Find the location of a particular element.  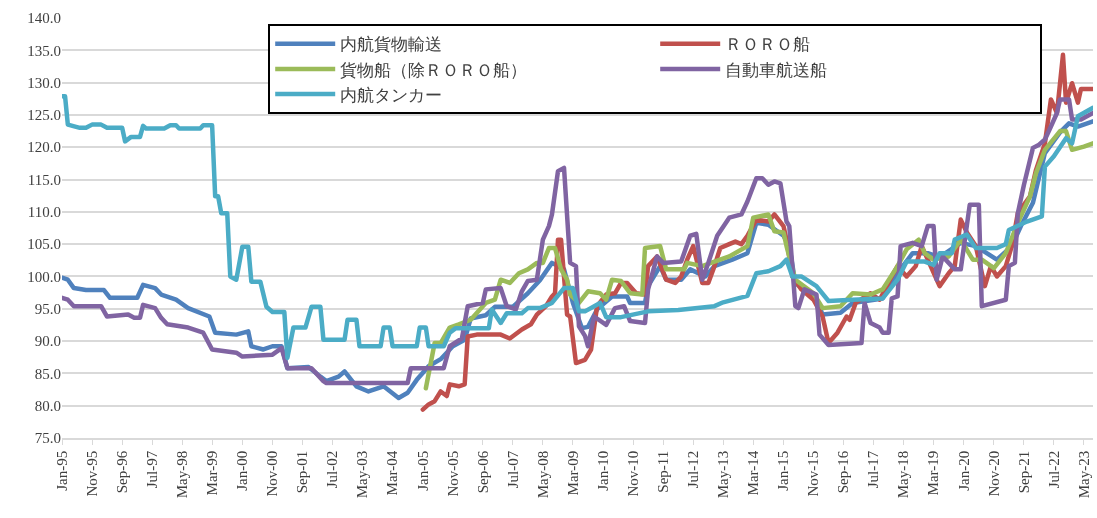

x-tick-label: Nov-15 is located at coordinates (813, 473).